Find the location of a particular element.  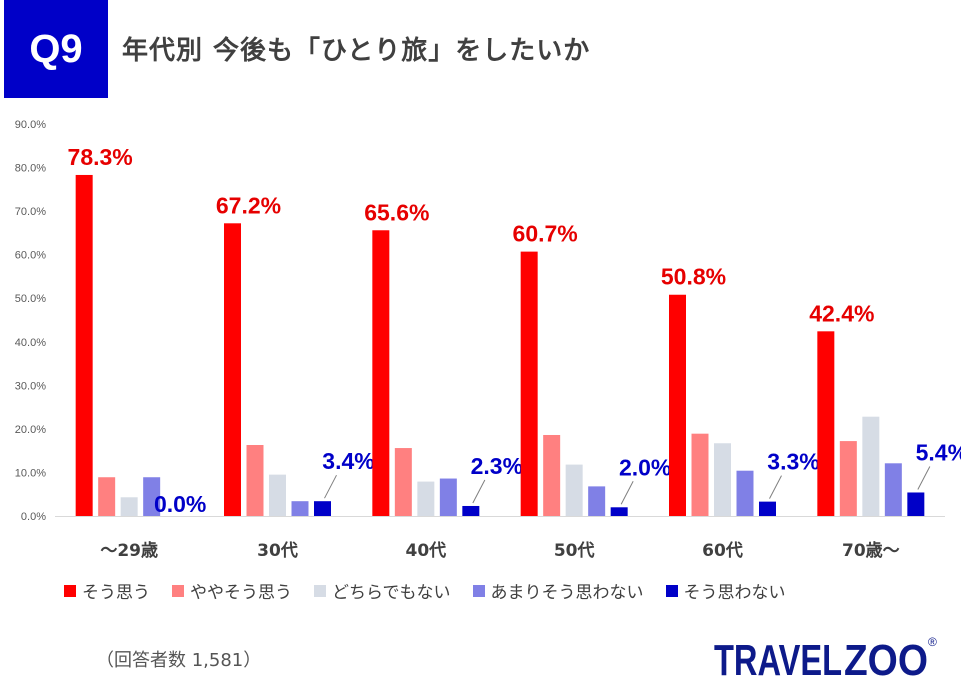

question-badge: Q9 is located at coordinates (56, 49).